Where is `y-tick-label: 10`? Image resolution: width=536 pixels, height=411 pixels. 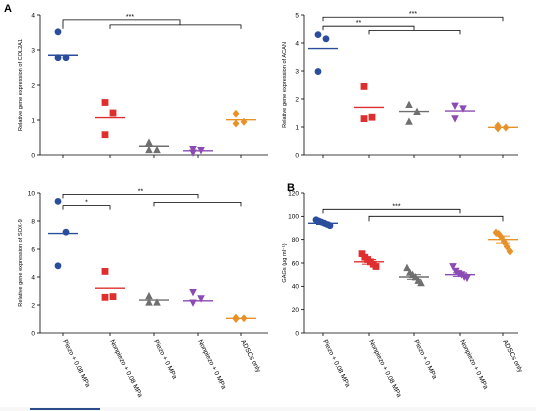
y-tick-label: 10 is located at coordinates (32, 193).